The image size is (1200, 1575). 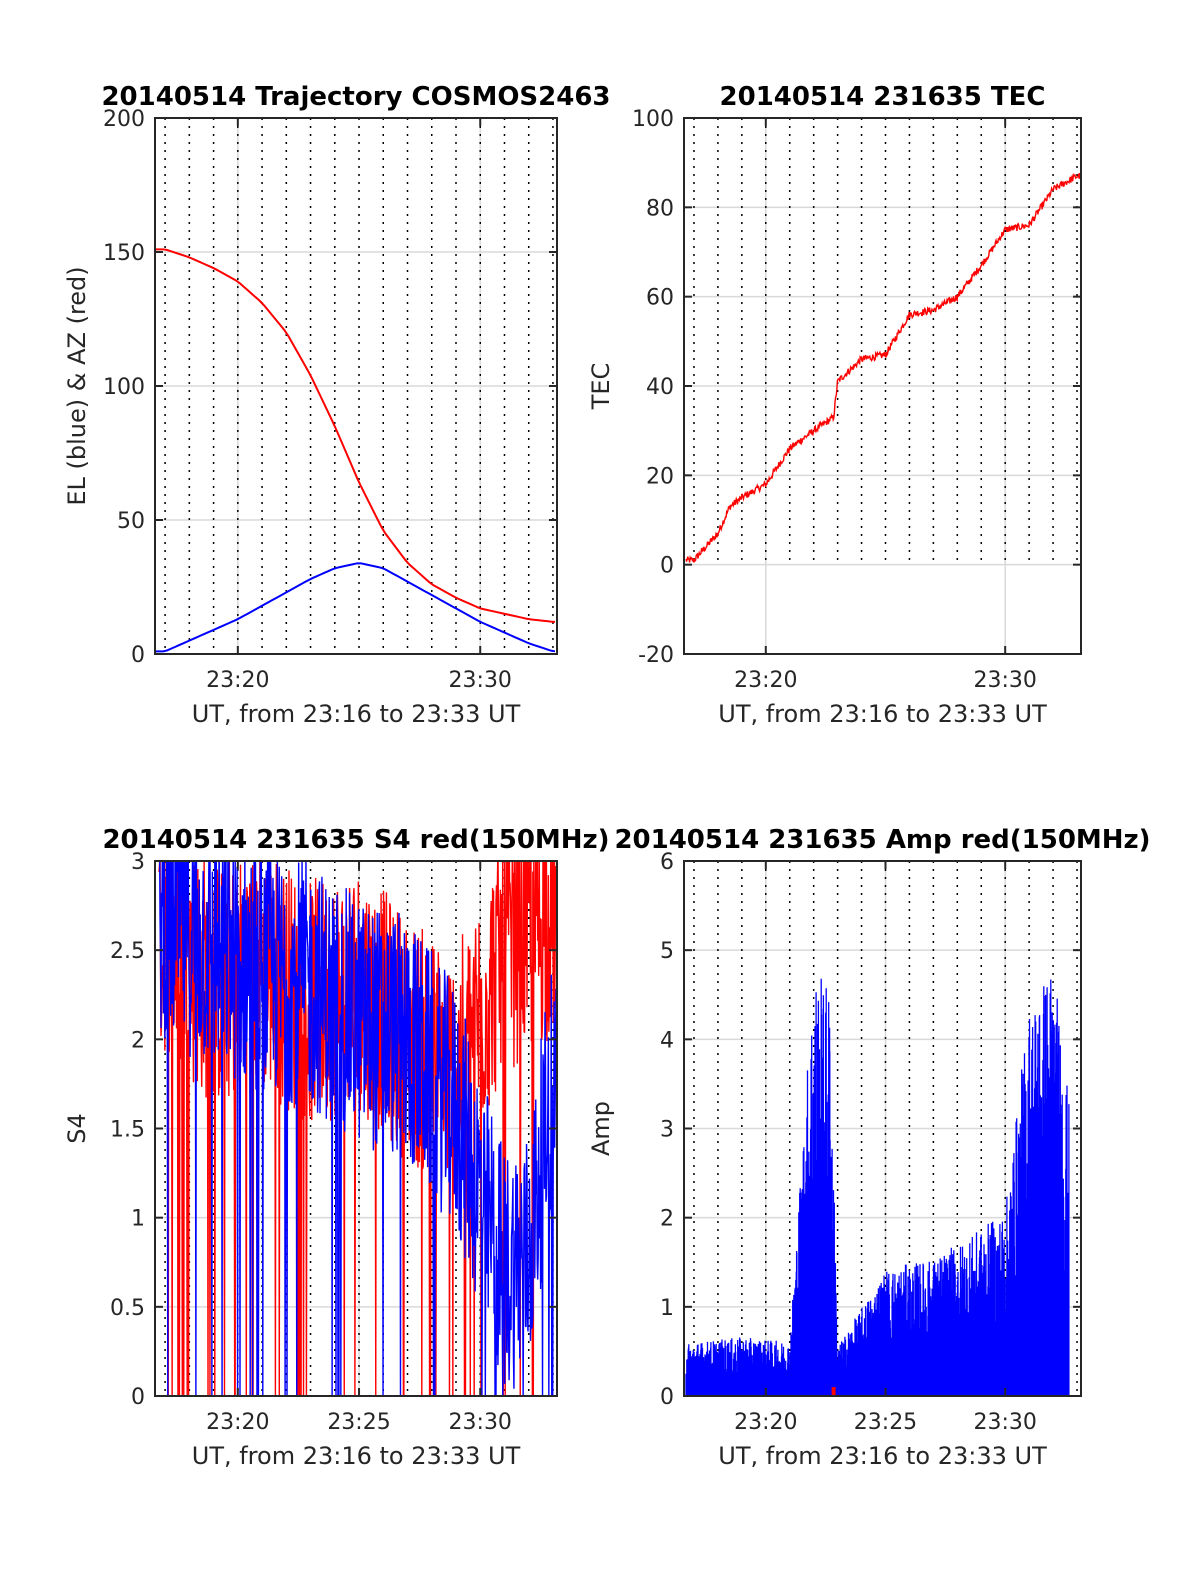 What do you see at coordinates (660, 476) in the screenshot?
I see `y-tick-label: 20` at bounding box center [660, 476].